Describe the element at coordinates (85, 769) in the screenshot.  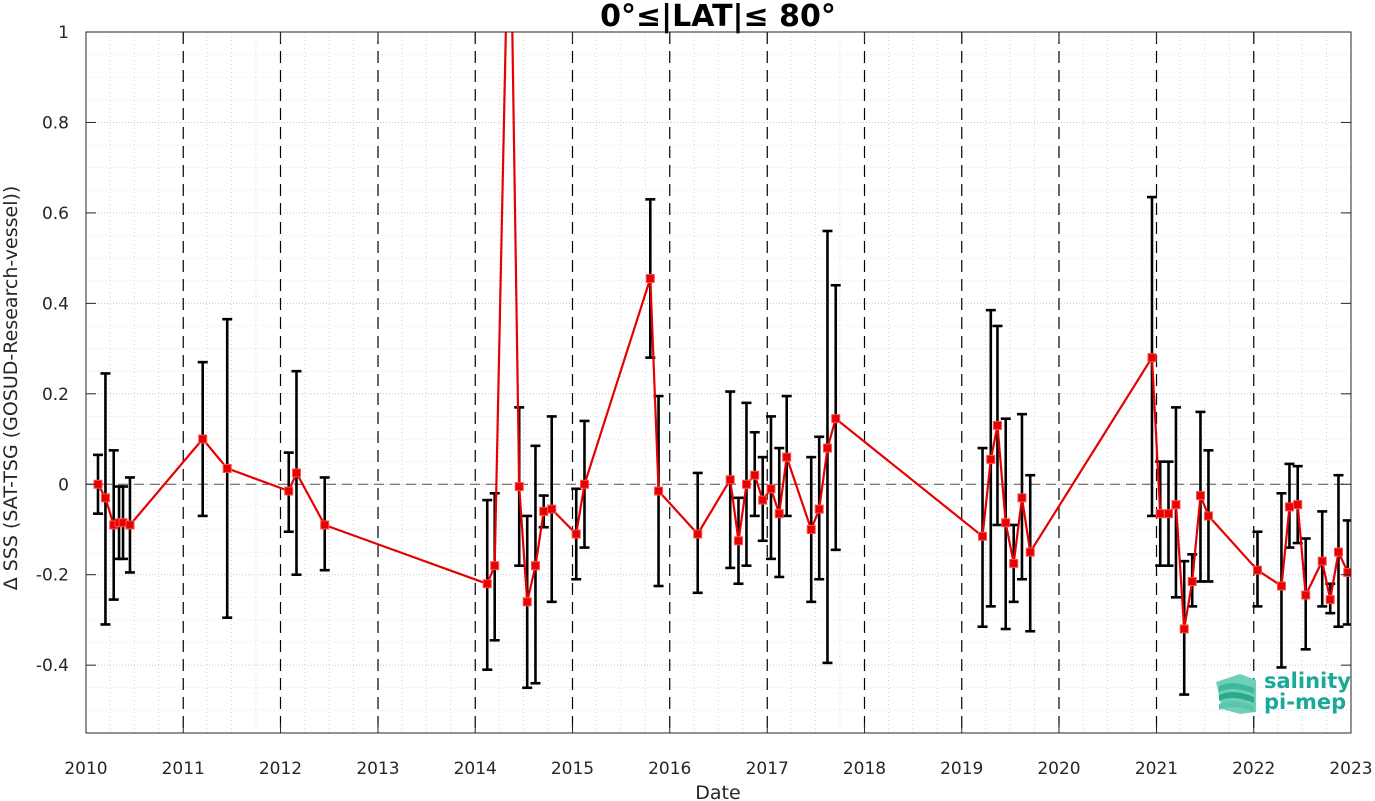
I see `x-tick-label: 2010` at that location.